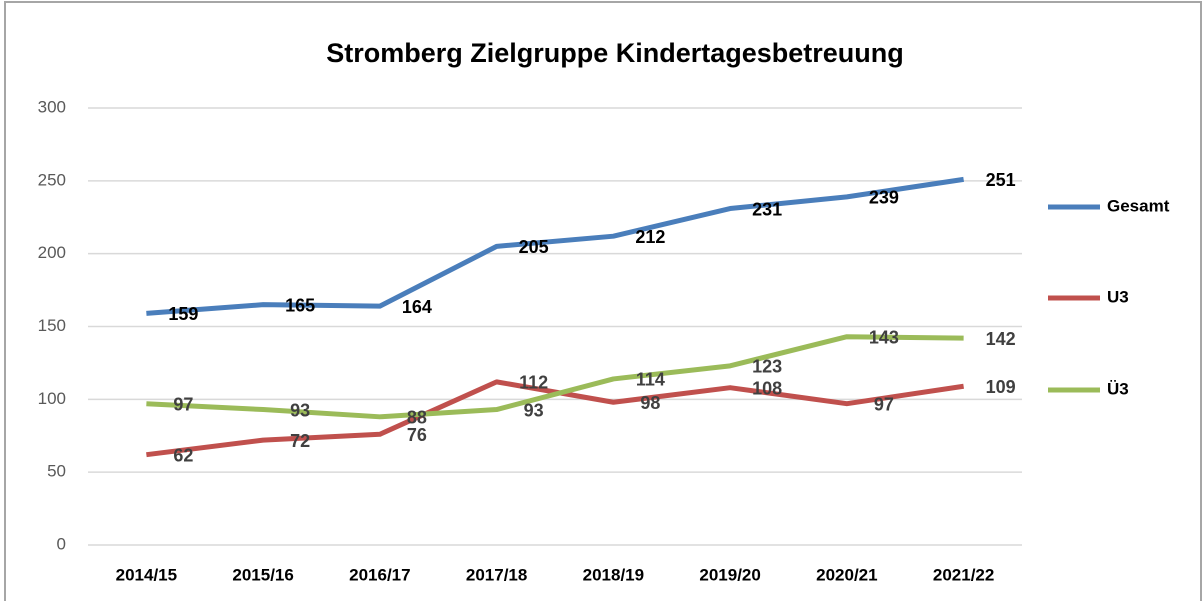 Image resolution: width=1203 pixels, height=606 pixels. What do you see at coordinates (56, 471) in the screenshot?
I see `y-tick-label: 50` at bounding box center [56, 471].